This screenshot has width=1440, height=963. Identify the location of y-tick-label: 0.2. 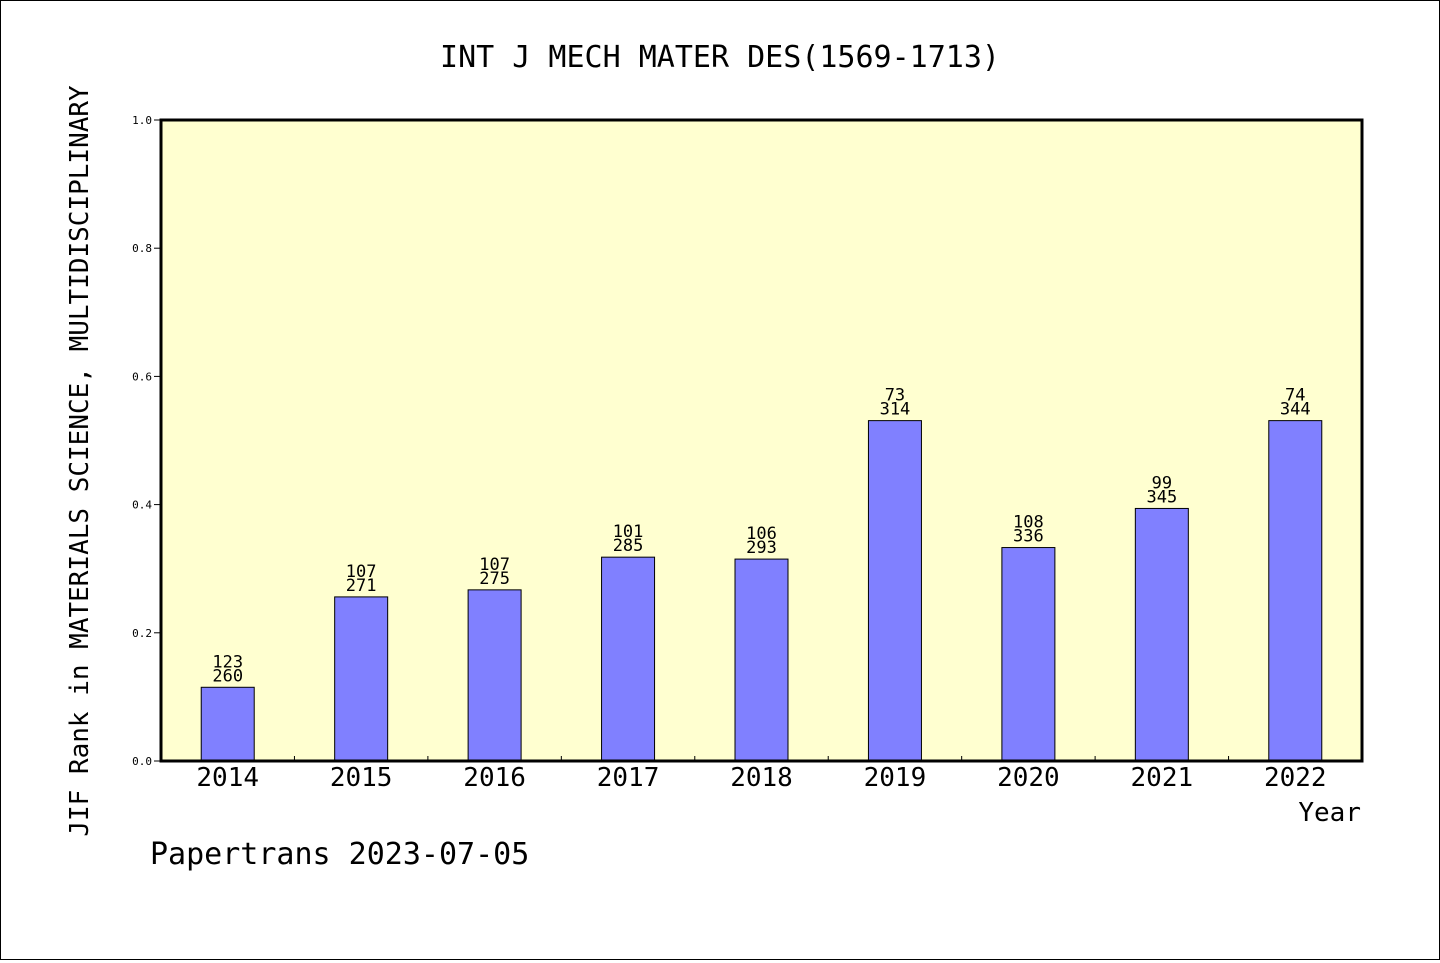
(142, 633).